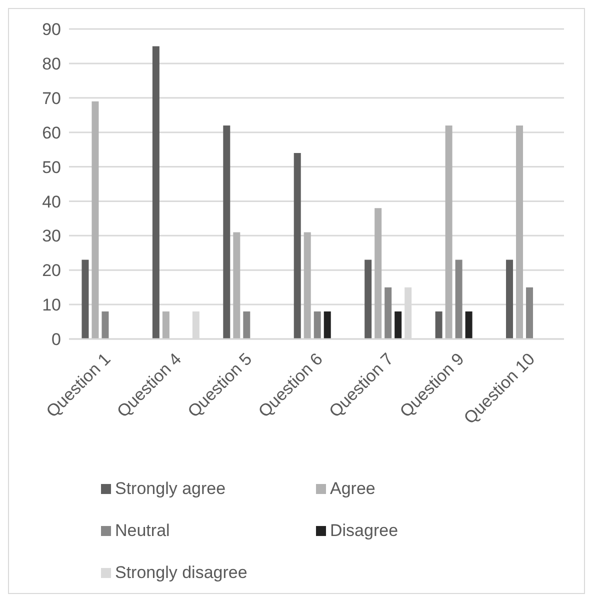  What do you see at coordinates (51, 202) in the screenshot?
I see `y-tick-label: 40` at bounding box center [51, 202].